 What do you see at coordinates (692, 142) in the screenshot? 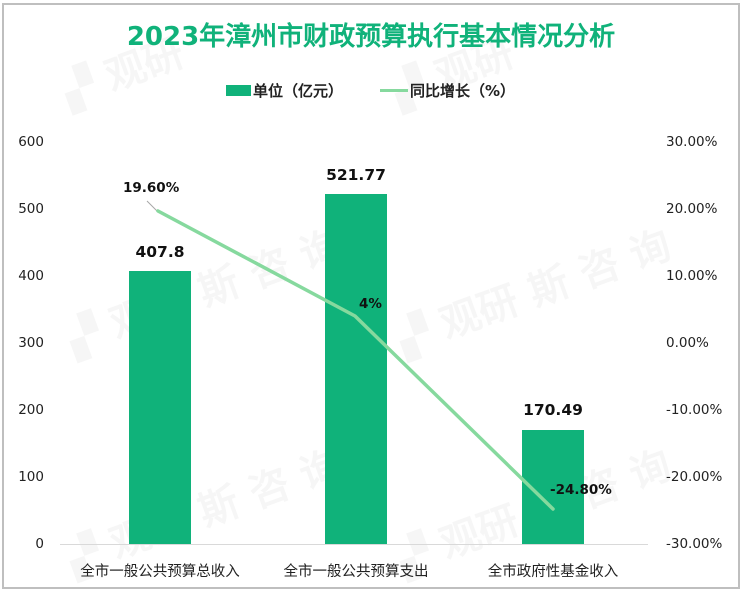
I see `right-axis-tick: 30.00%` at bounding box center [692, 142].